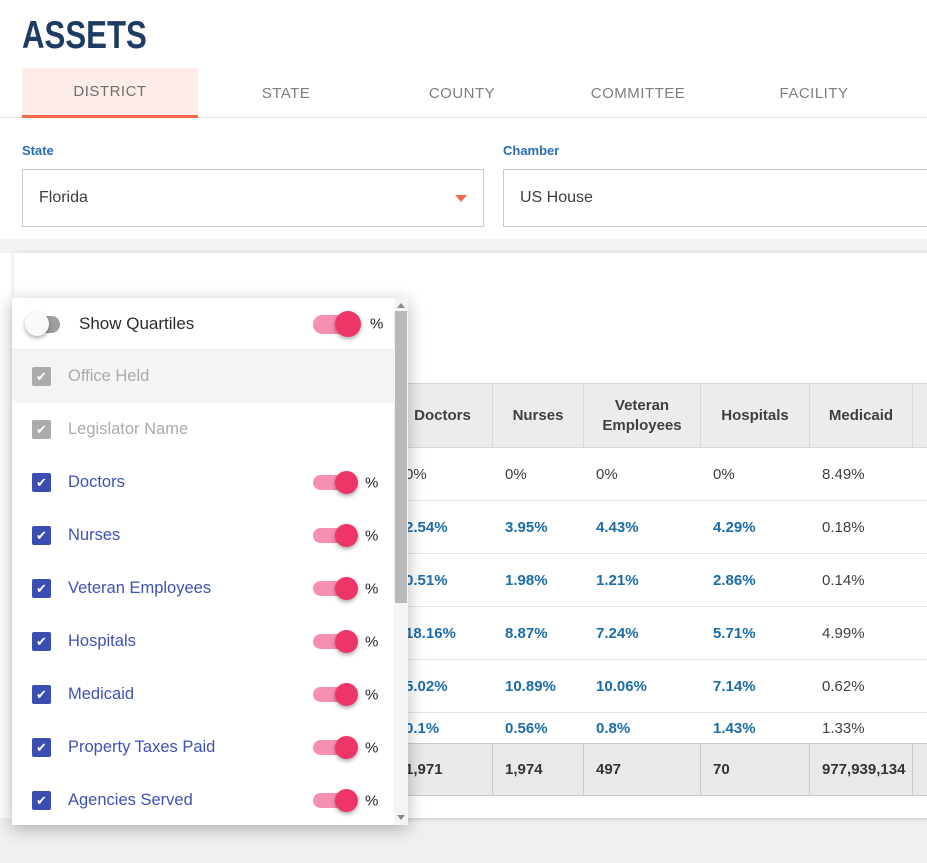 The image size is (927, 863). Describe the element at coordinates (613, 728) in the screenshot. I see `table-row-6-col4: 0.8%` at that location.